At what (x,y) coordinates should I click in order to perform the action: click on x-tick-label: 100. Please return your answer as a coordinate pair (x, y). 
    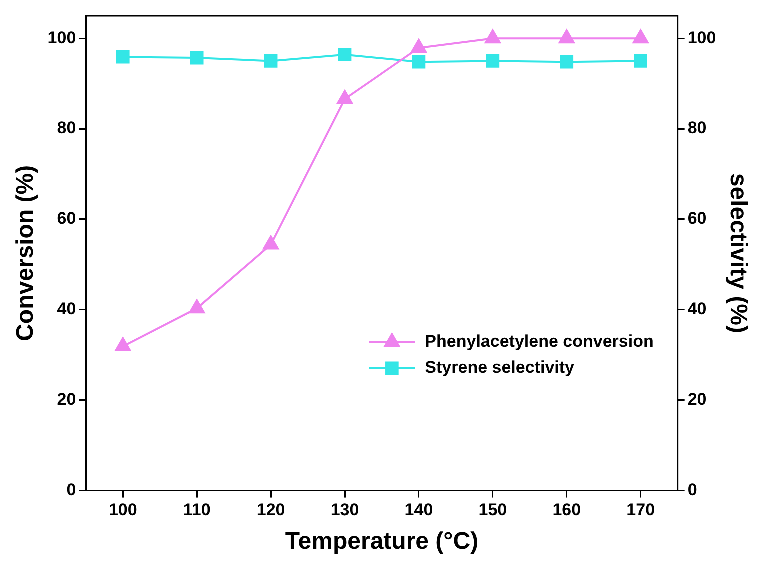
    Looking at the image, I should click on (123, 510).